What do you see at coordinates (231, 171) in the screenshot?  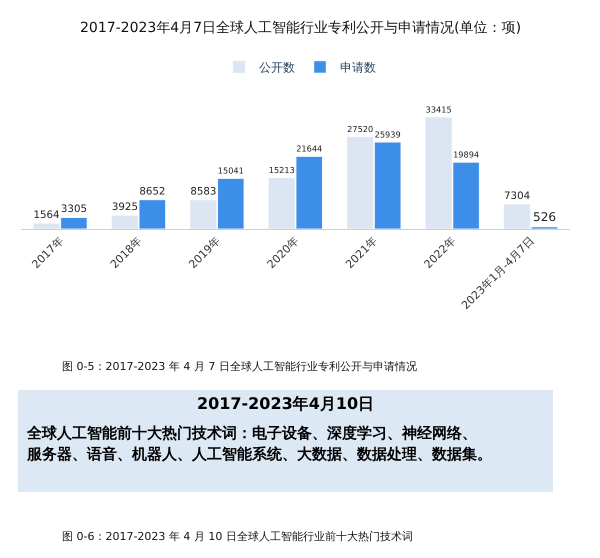 I see `data-label: 15041` at bounding box center [231, 171].